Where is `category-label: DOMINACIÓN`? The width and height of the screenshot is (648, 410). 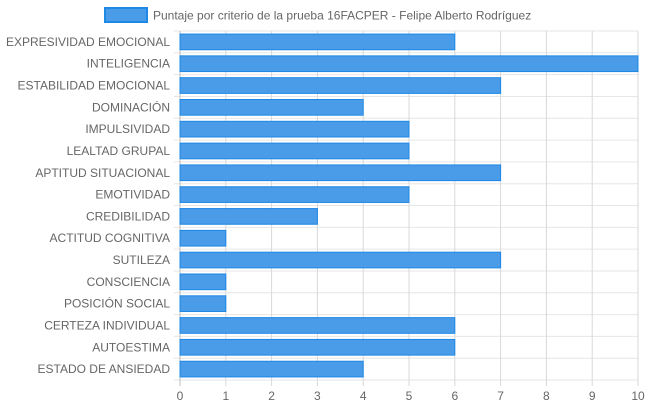
category-label: DOMINACIÓN is located at coordinates (131, 106).